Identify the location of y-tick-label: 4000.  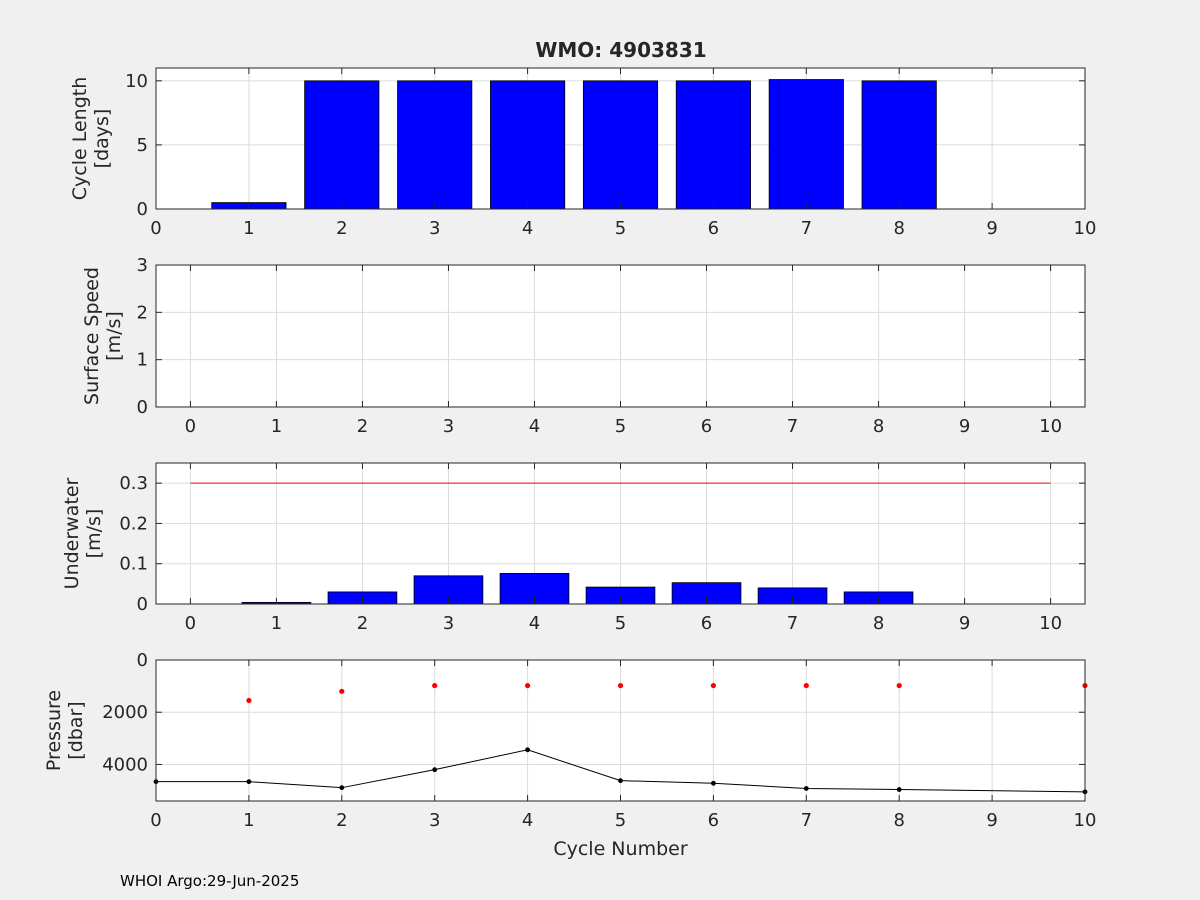
(125, 764).